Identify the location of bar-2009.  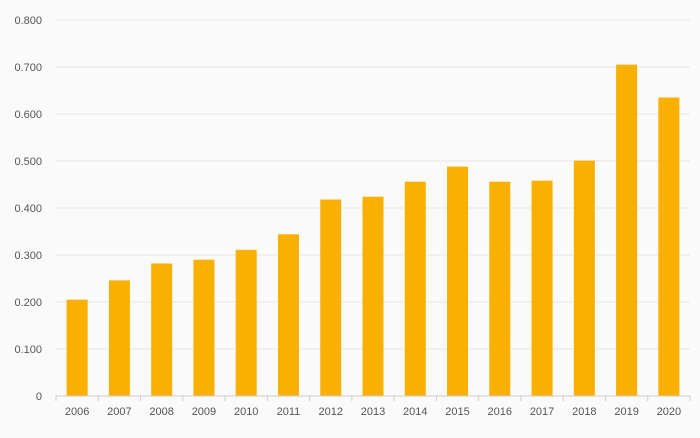
(204, 327).